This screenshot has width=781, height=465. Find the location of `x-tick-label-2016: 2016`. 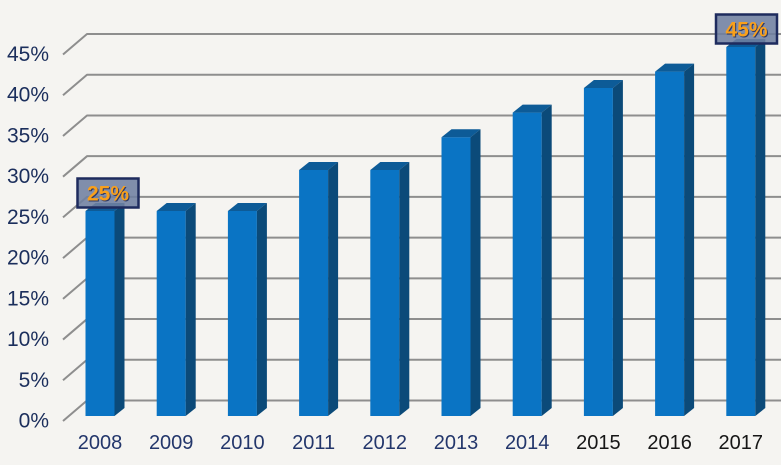

x-tick-label-2016: 2016 is located at coordinates (669, 443).